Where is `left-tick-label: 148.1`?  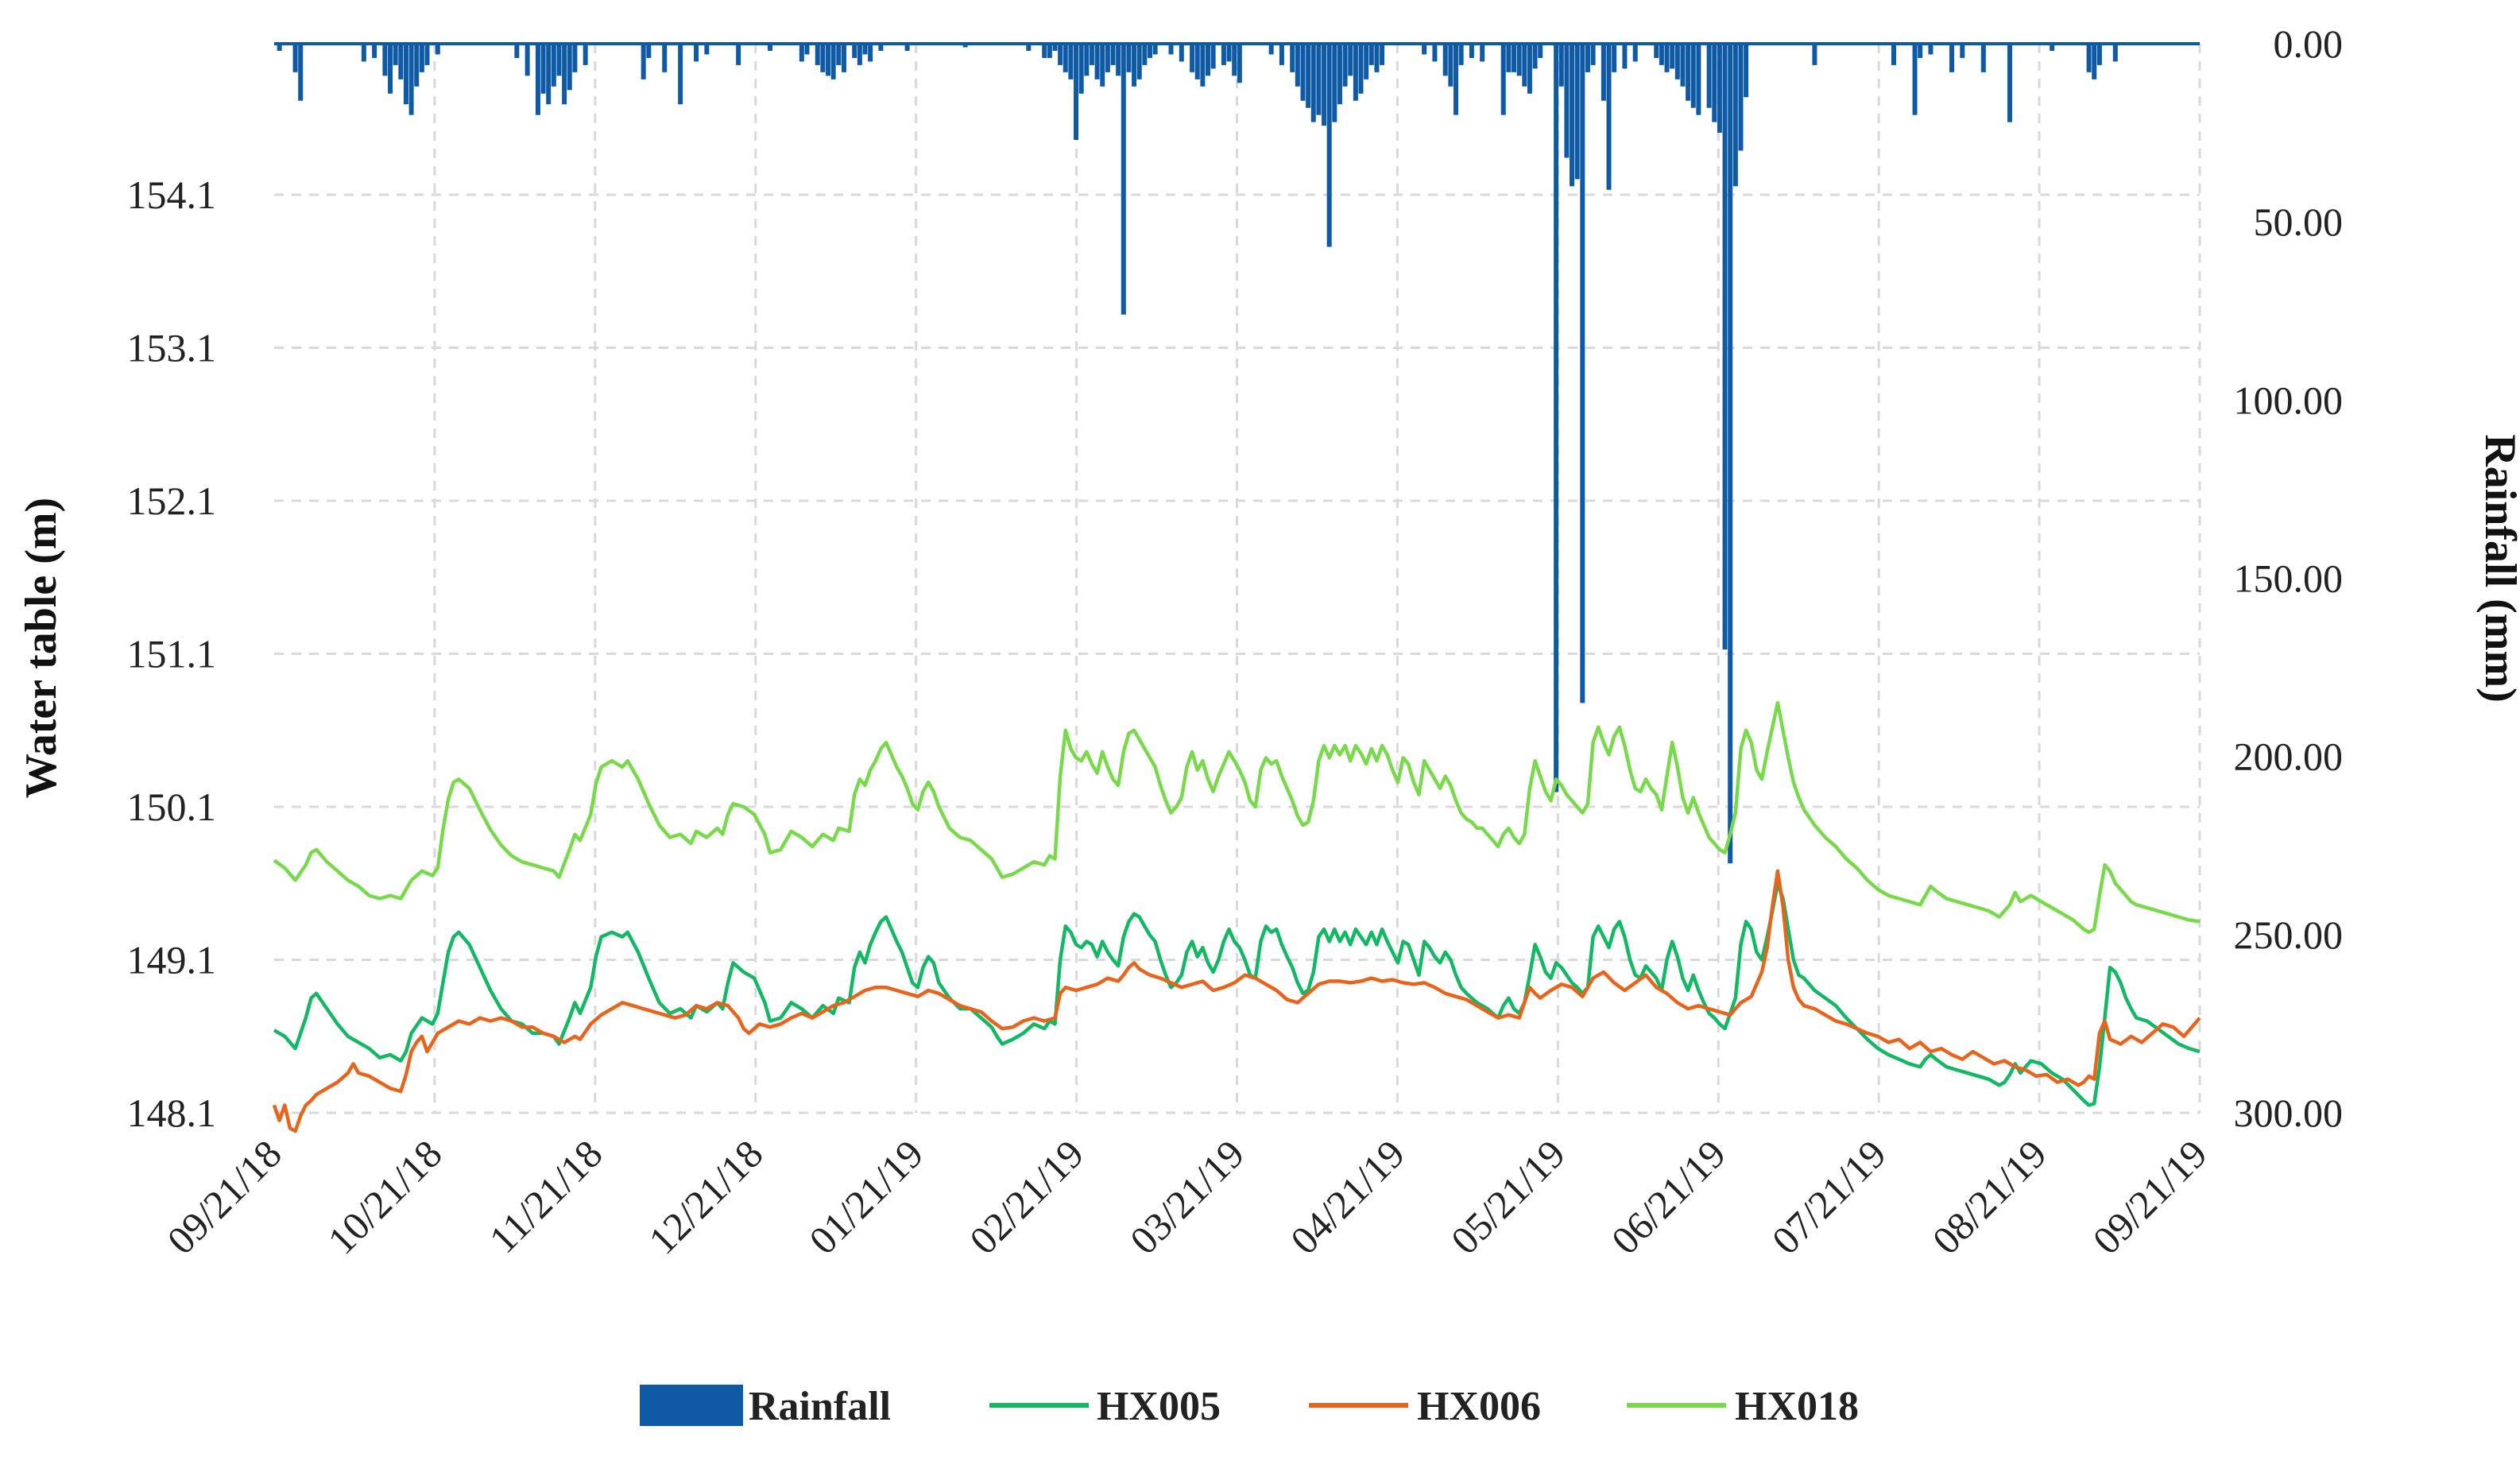 left-tick-label: 148.1 is located at coordinates (172, 1113).